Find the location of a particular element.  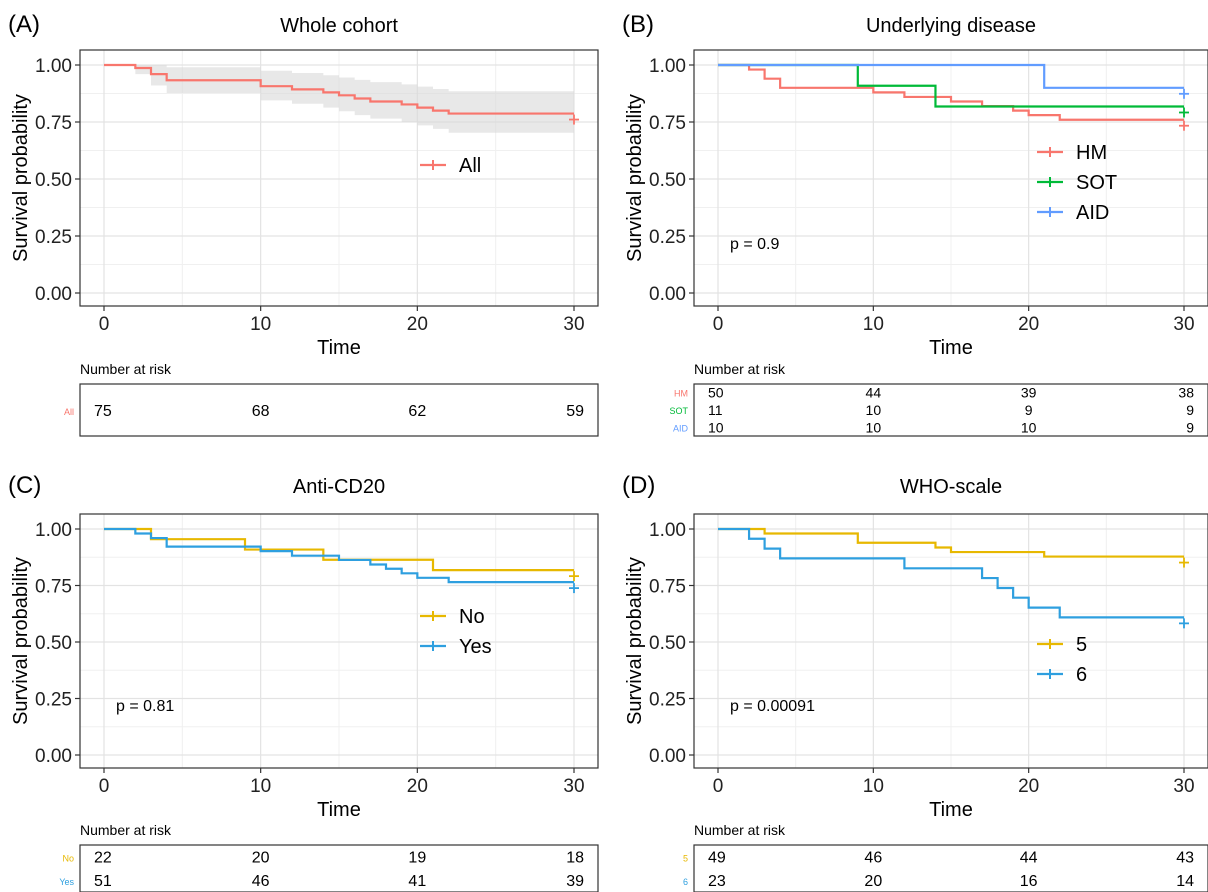

risk-value: 23 is located at coordinates (717, 881).